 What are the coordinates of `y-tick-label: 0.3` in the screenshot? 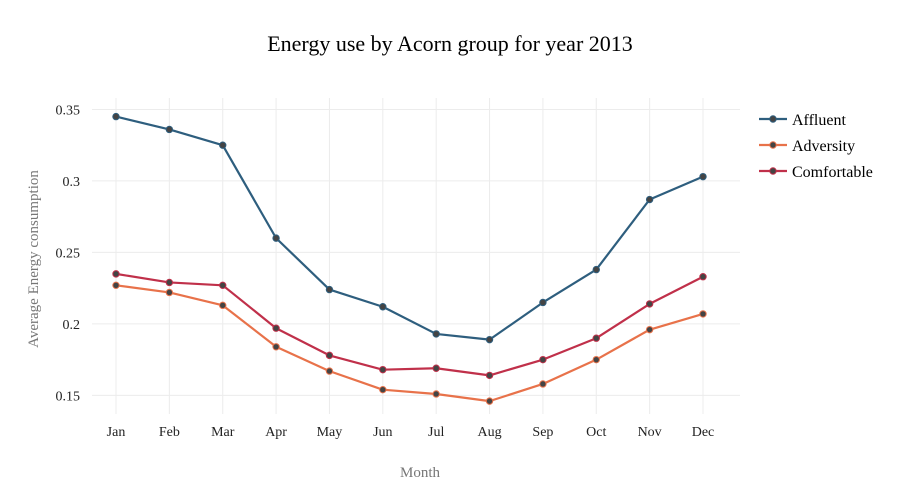 It's located at (72, 182).